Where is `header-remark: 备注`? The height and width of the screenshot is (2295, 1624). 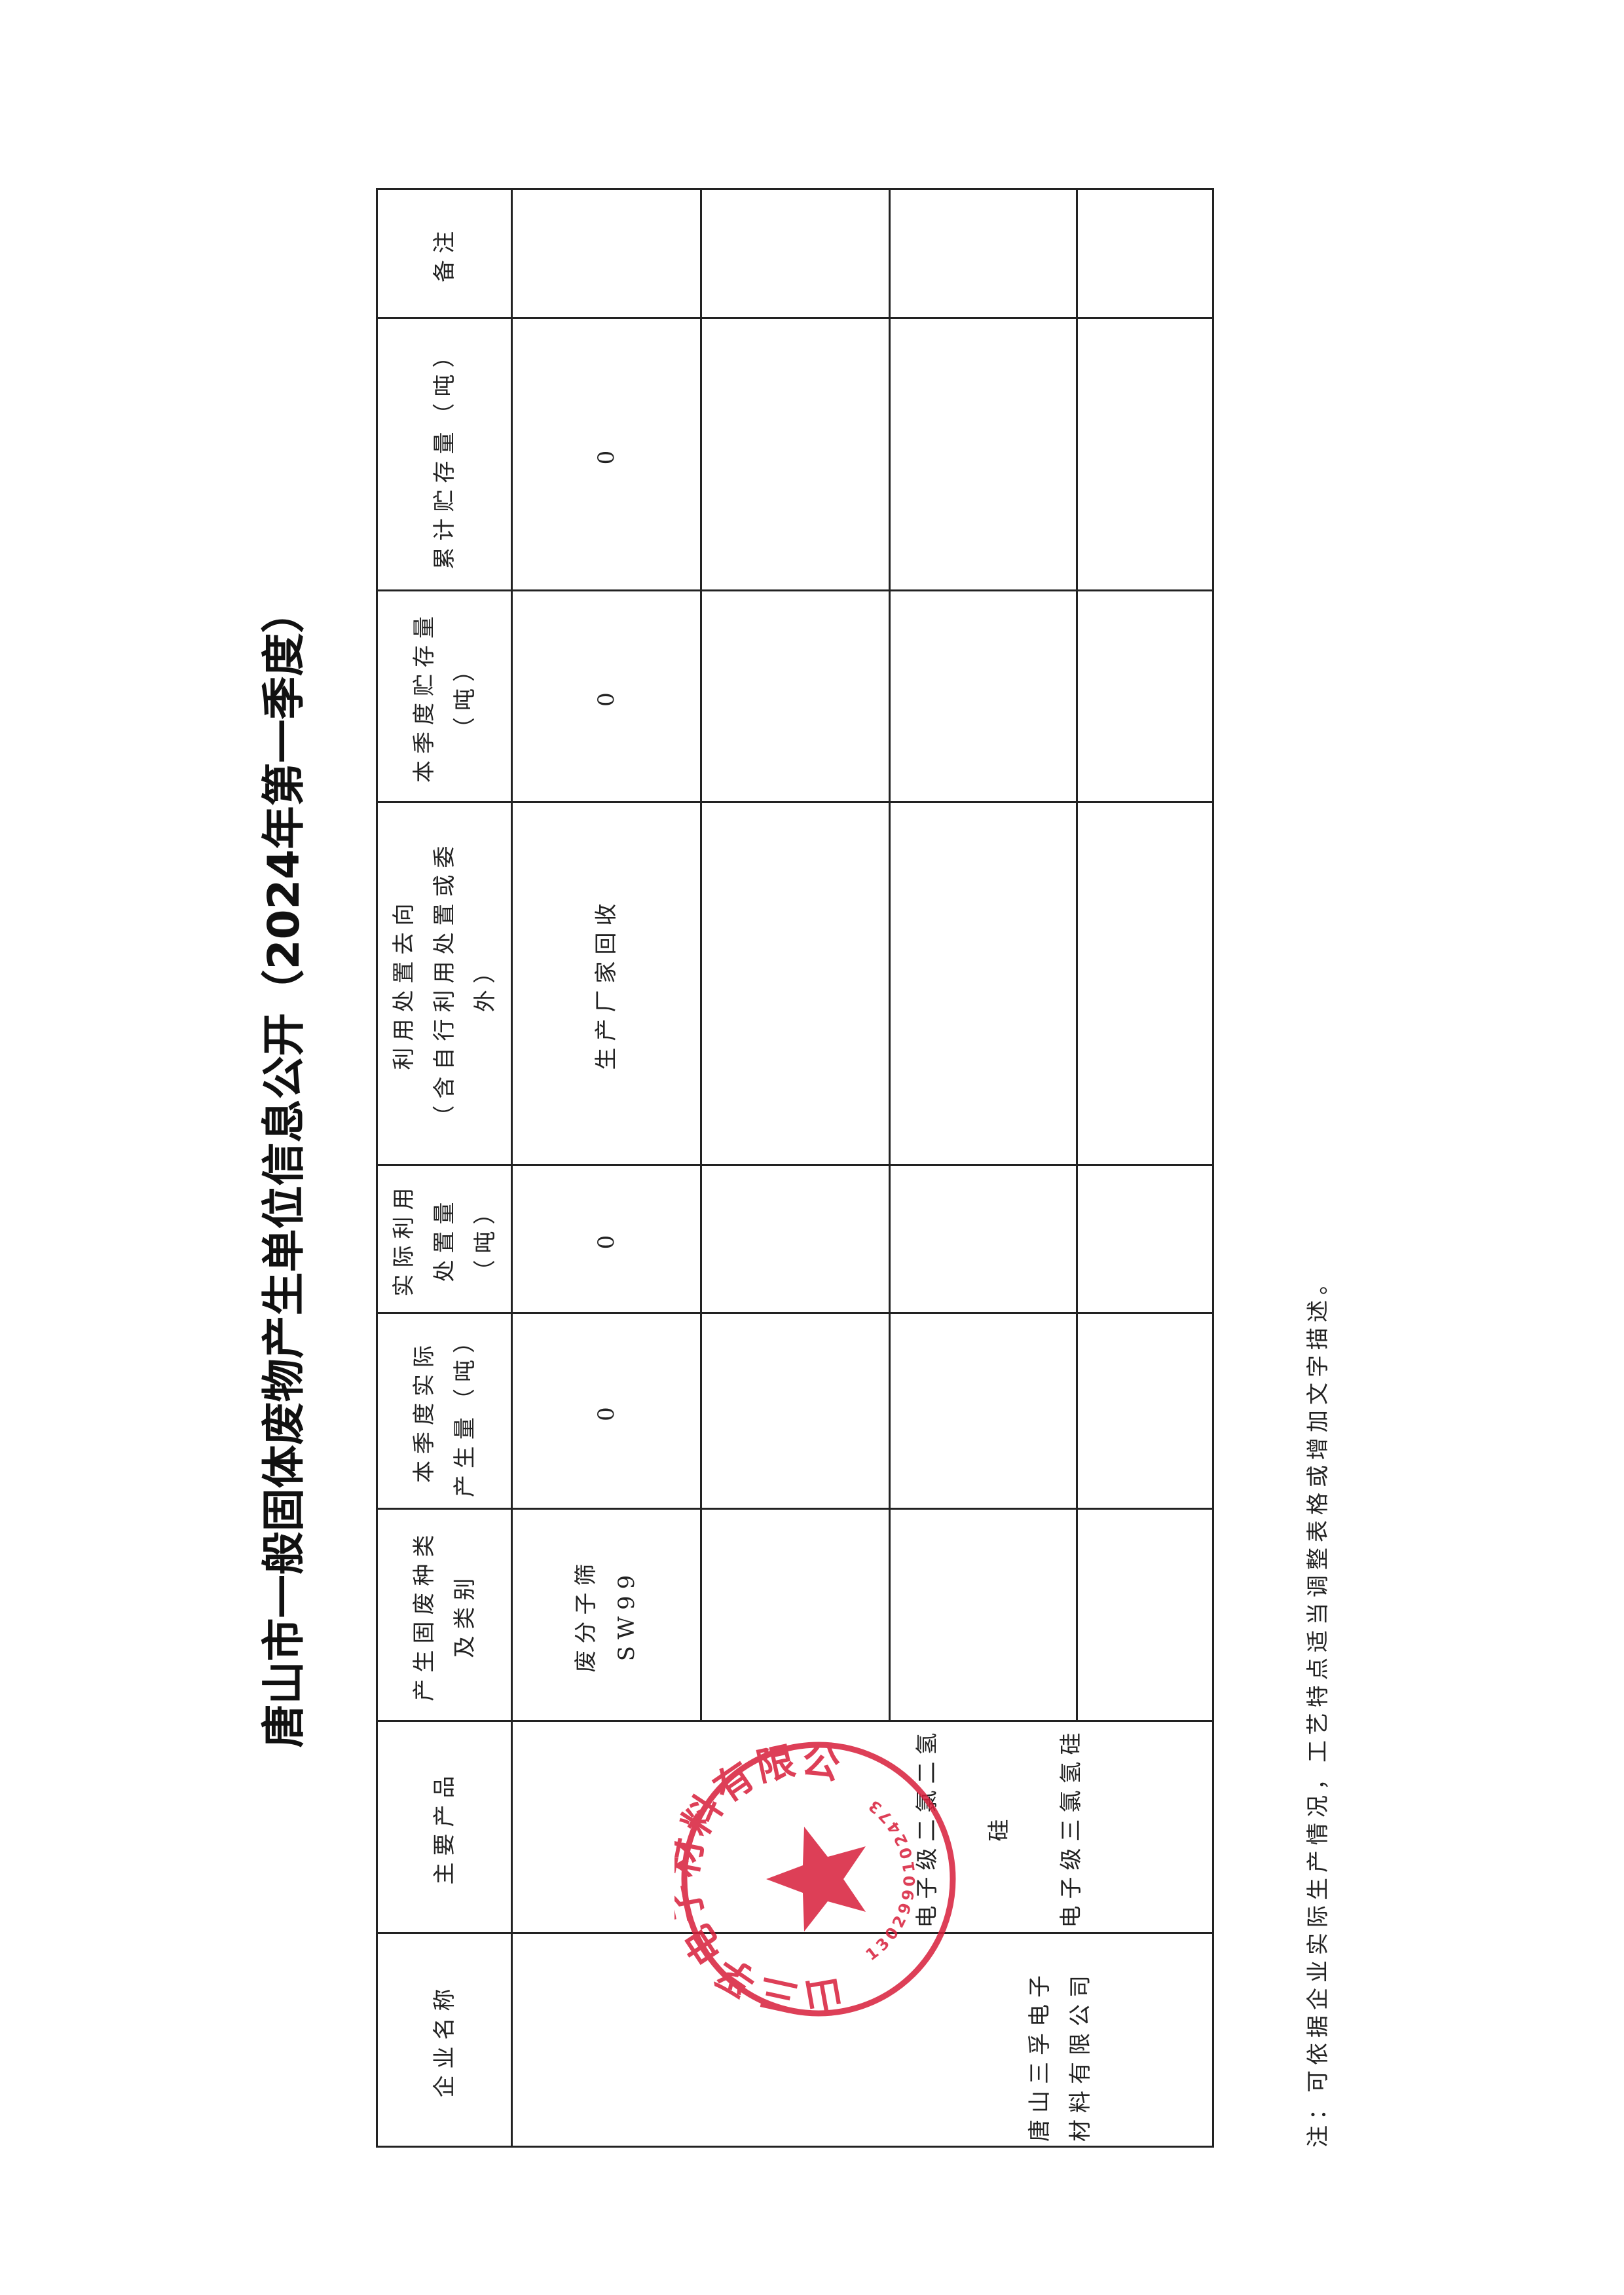 header-remark: 备注 is located at coordinates (444, 253).